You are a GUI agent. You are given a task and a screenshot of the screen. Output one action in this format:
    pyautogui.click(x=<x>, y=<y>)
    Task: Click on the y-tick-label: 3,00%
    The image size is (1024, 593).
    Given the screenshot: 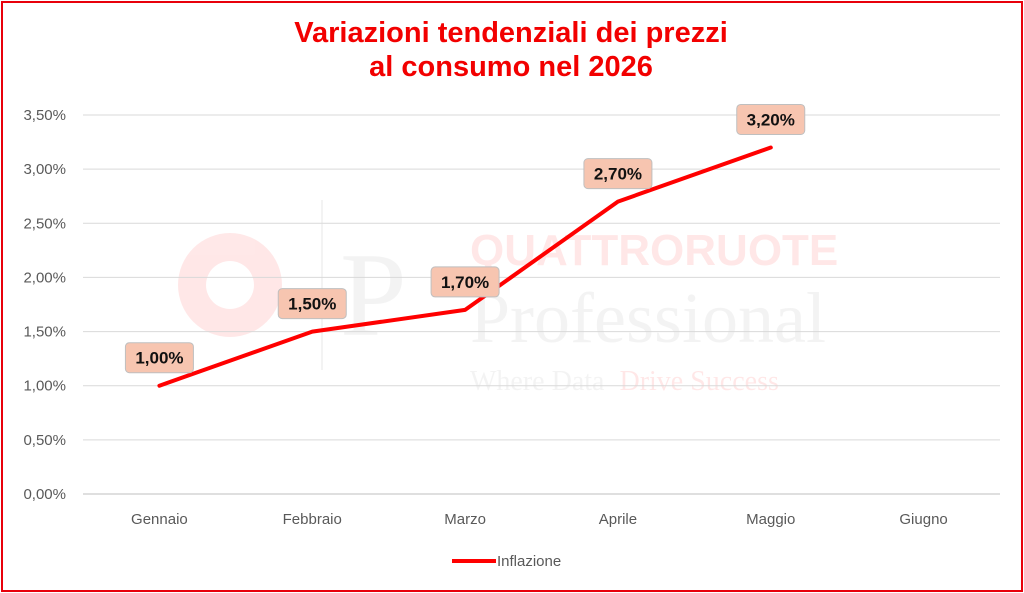 What is the action you would take?
    pyautogui.click(x=44, y=169)
    